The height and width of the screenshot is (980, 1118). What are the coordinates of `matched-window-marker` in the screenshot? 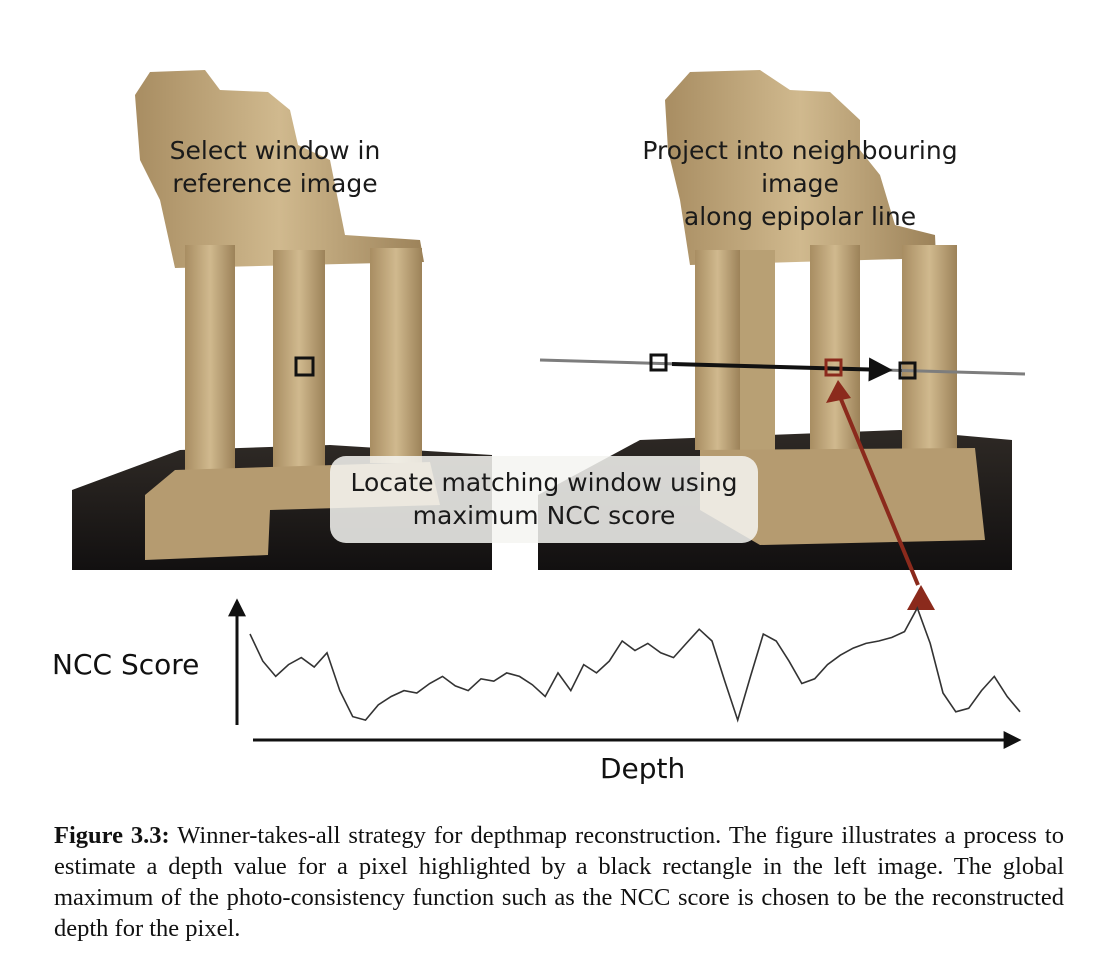 It's located at (833, 367).